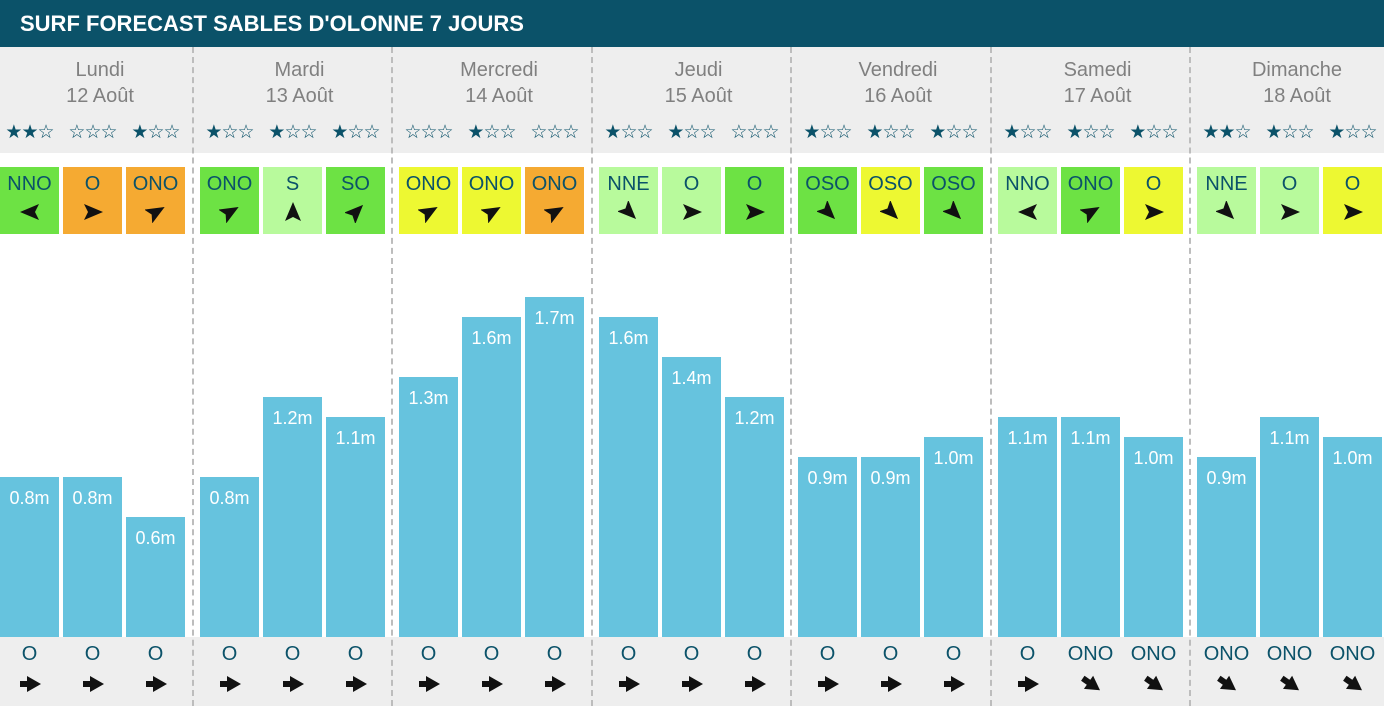 This screenshot has width=1384, height=706. I want to click on wind-direction-label: S, so click(292, 184).